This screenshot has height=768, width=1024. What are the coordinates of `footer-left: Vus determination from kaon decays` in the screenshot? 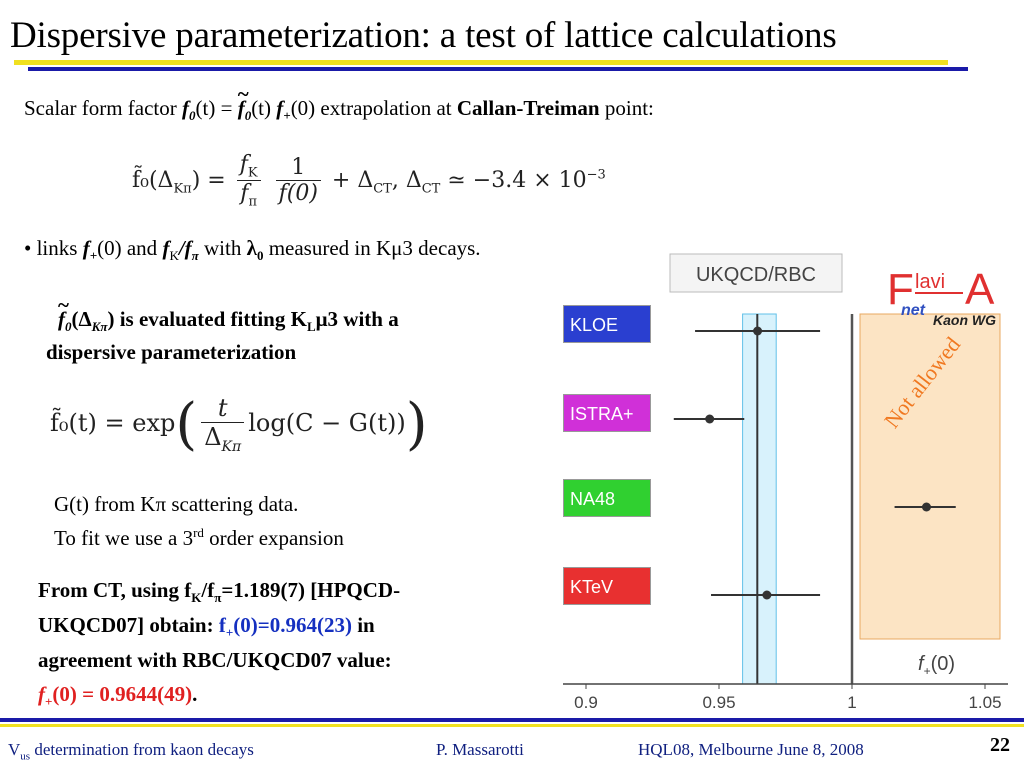 It's located at (131, 751).